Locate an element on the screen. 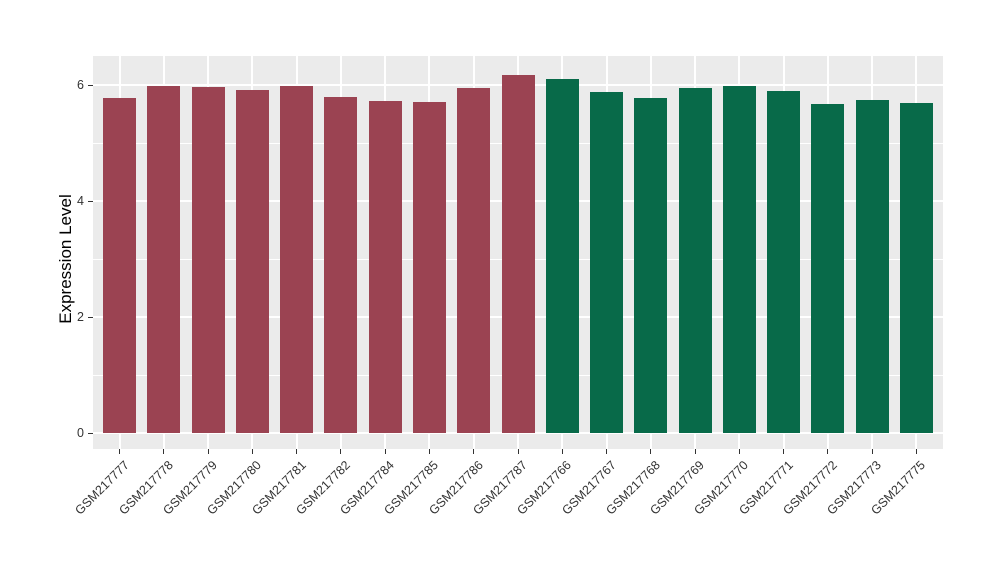 This screenshot has width=1000, height=580. y-tick-label: 4 is located at coordinates (80, 201).